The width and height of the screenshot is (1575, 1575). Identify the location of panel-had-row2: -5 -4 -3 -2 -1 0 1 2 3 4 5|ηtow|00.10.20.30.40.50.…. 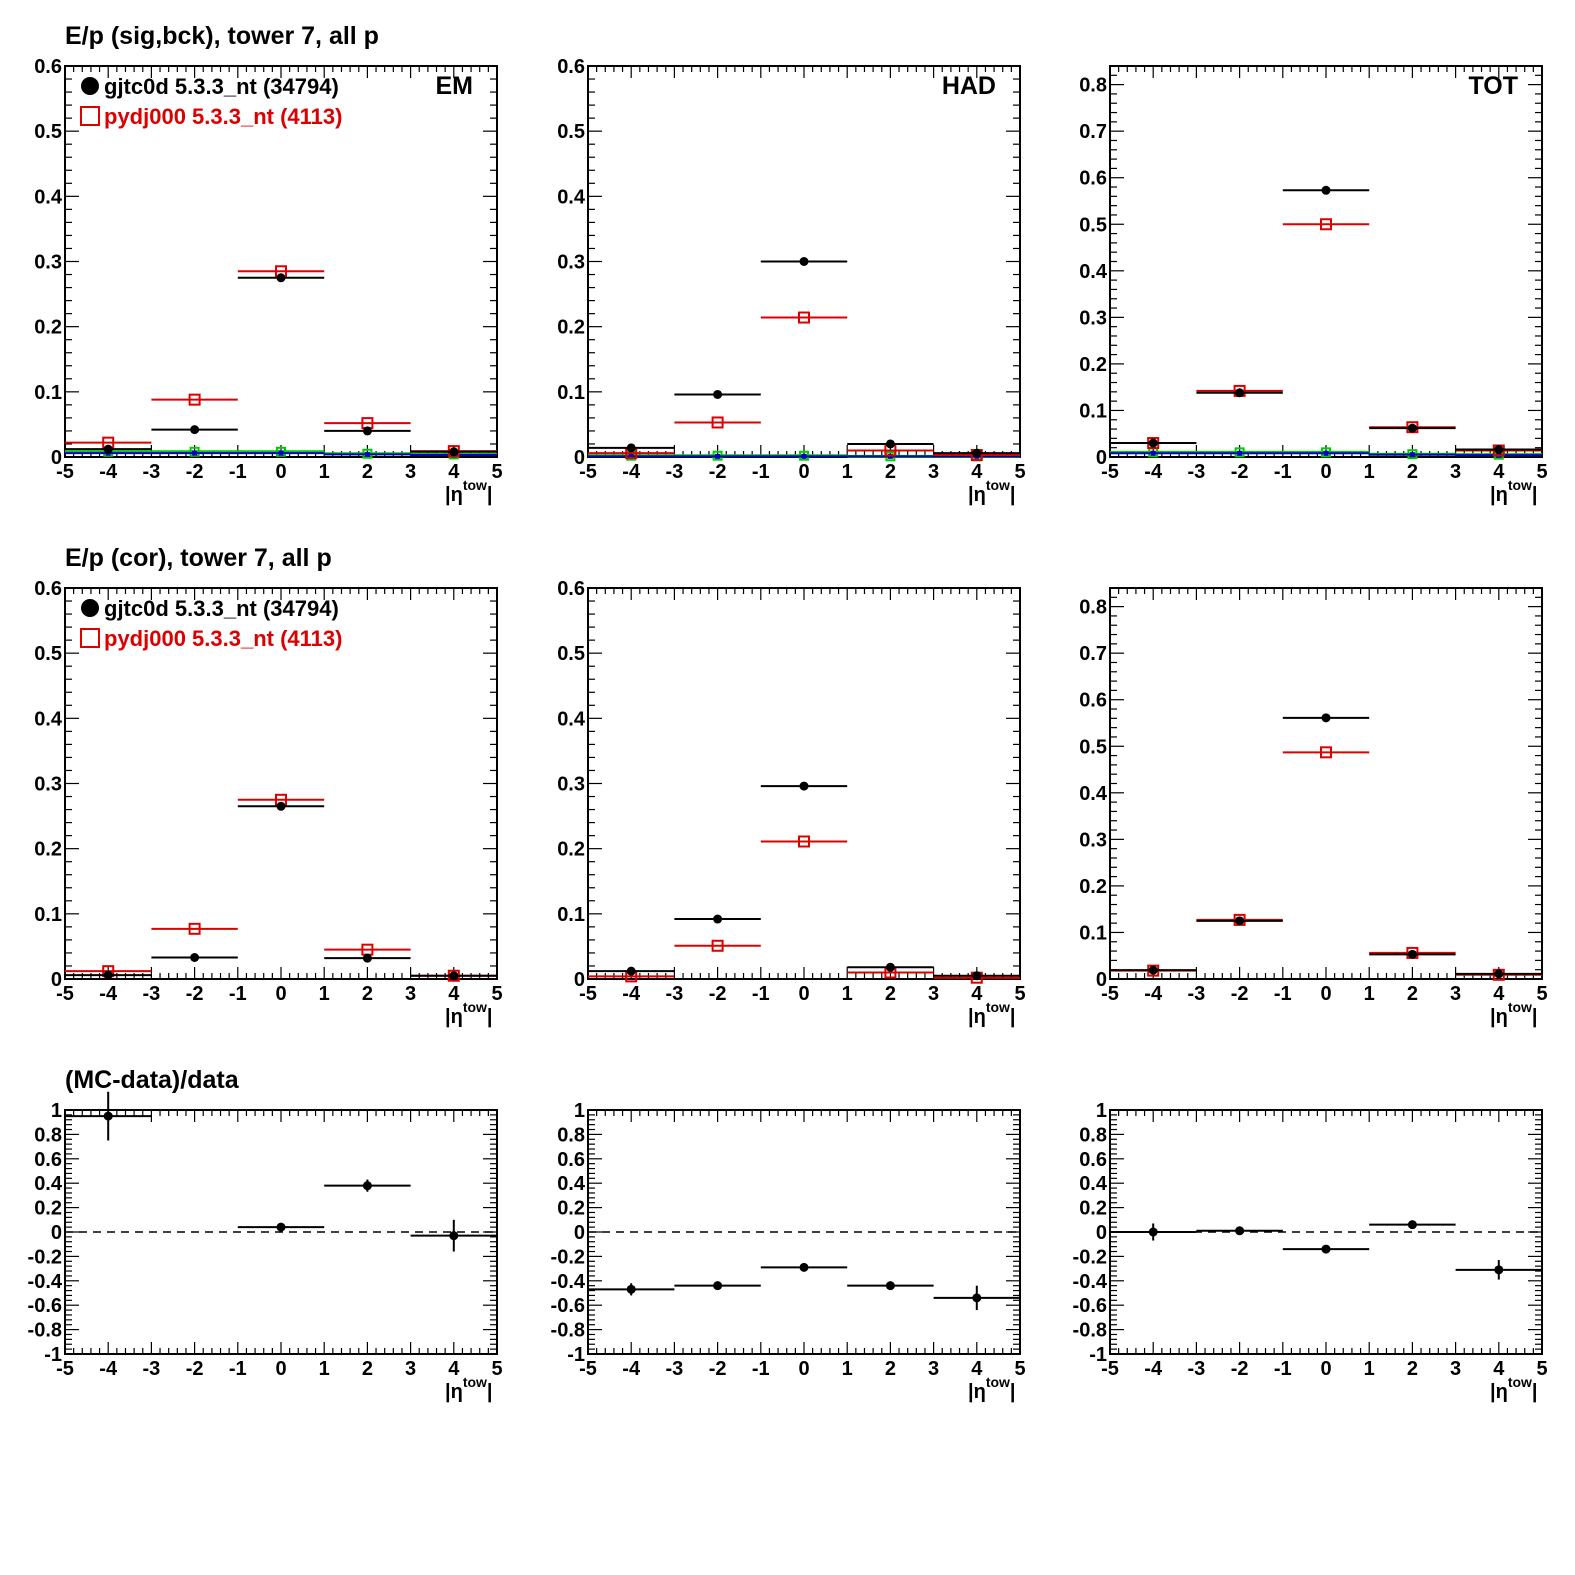
(791, 803).